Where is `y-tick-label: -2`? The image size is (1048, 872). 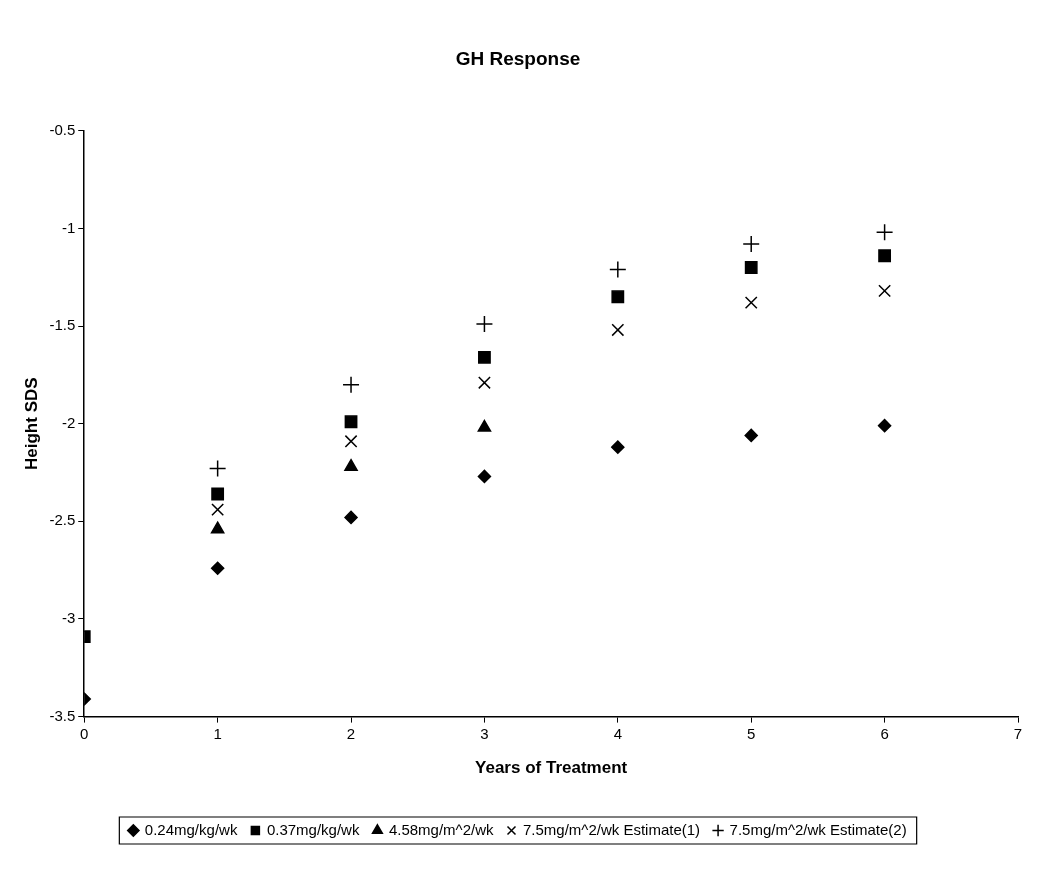
y-tick-label: -2 is located at coordinates (68, 422).